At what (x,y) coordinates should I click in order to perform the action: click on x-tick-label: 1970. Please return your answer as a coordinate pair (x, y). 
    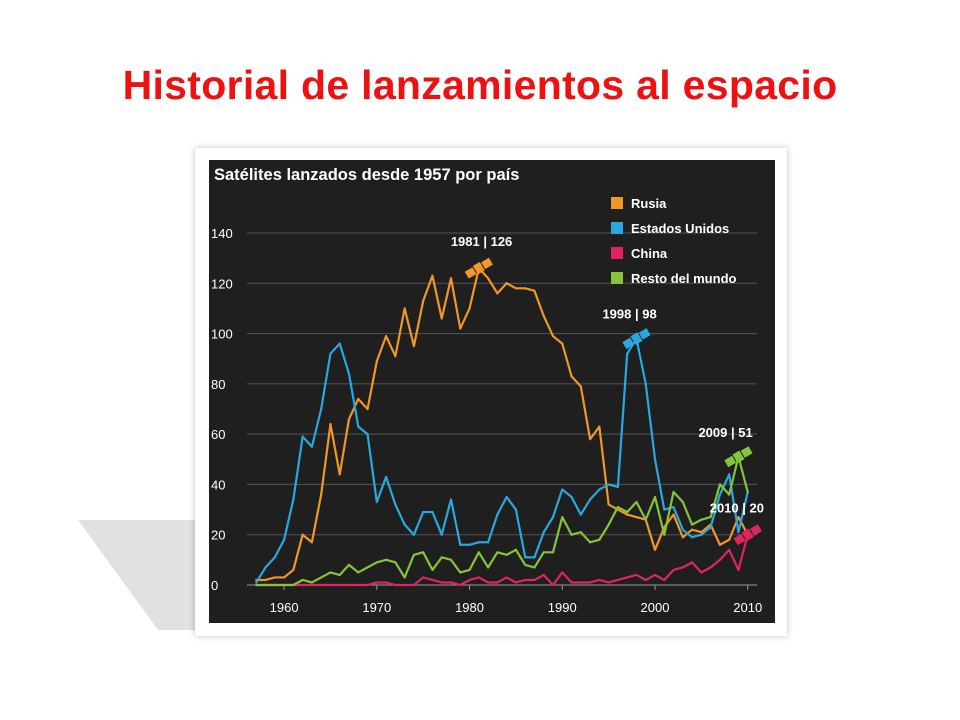
    Looking at the image, I should click on (376, 607).